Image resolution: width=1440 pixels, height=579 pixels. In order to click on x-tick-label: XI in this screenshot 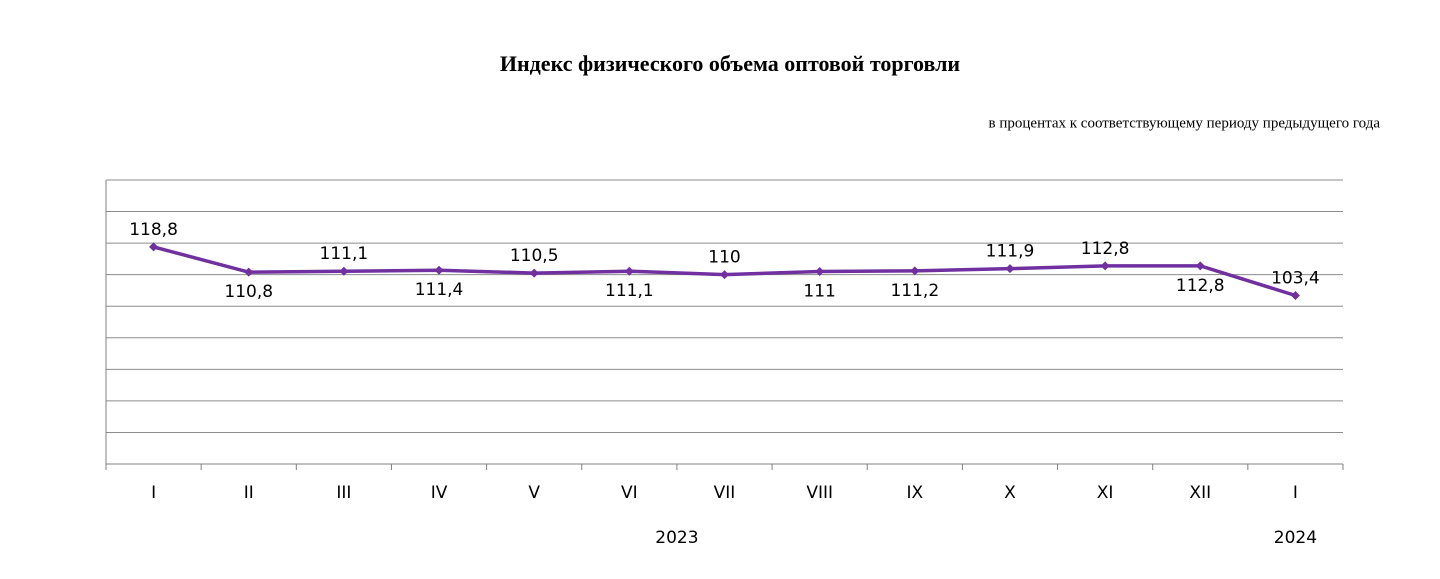, I will do `click(1105, 493)`.